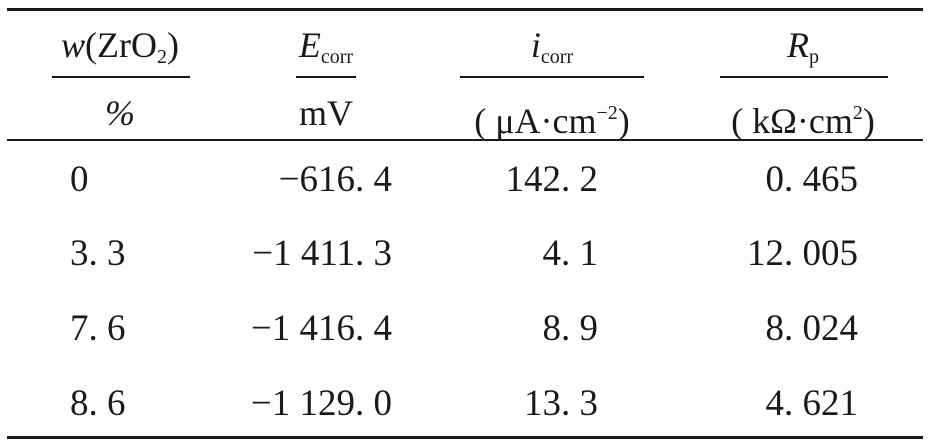 This screenshot has height=448, width=936. I want to click on header-rp-symbol: R, so click(798, 45).